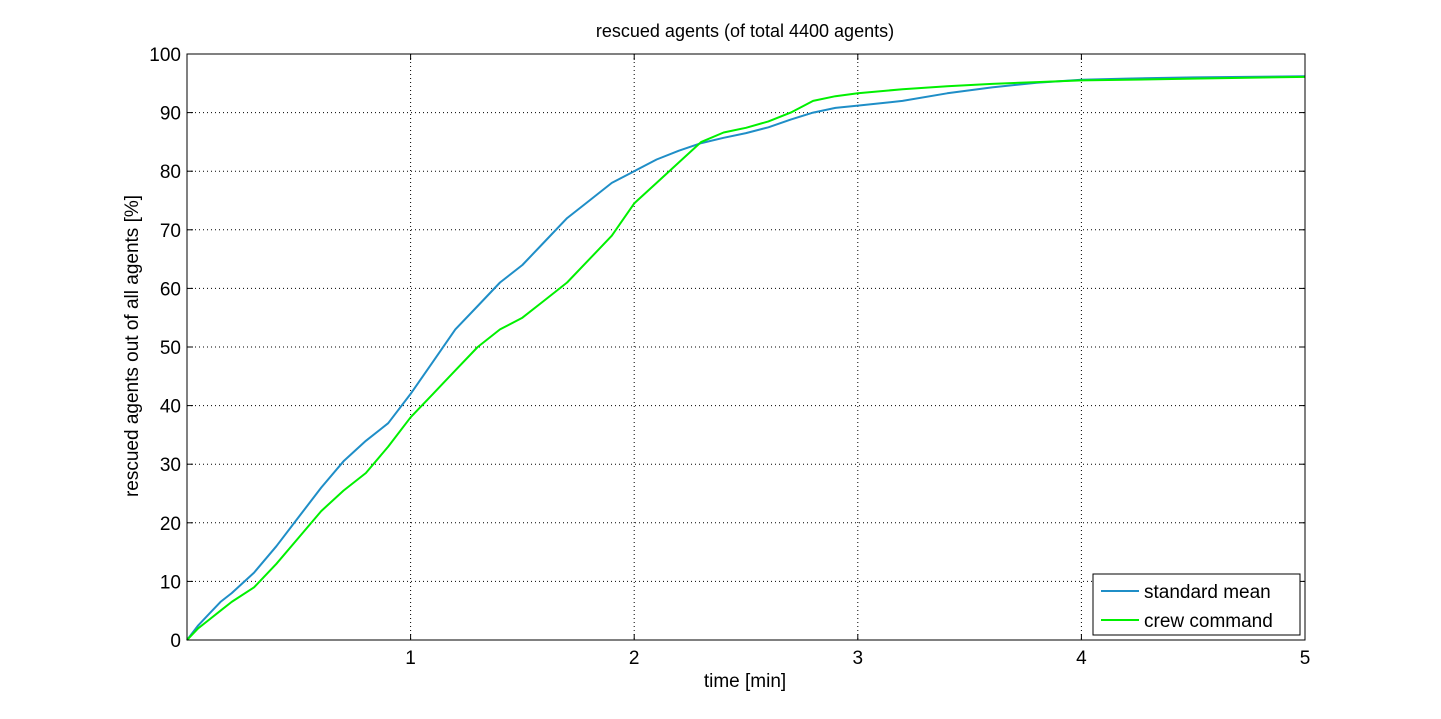 This screenshot has width=1441, height=719. I want to click on y-tick-label: 40, so click(170, 407).